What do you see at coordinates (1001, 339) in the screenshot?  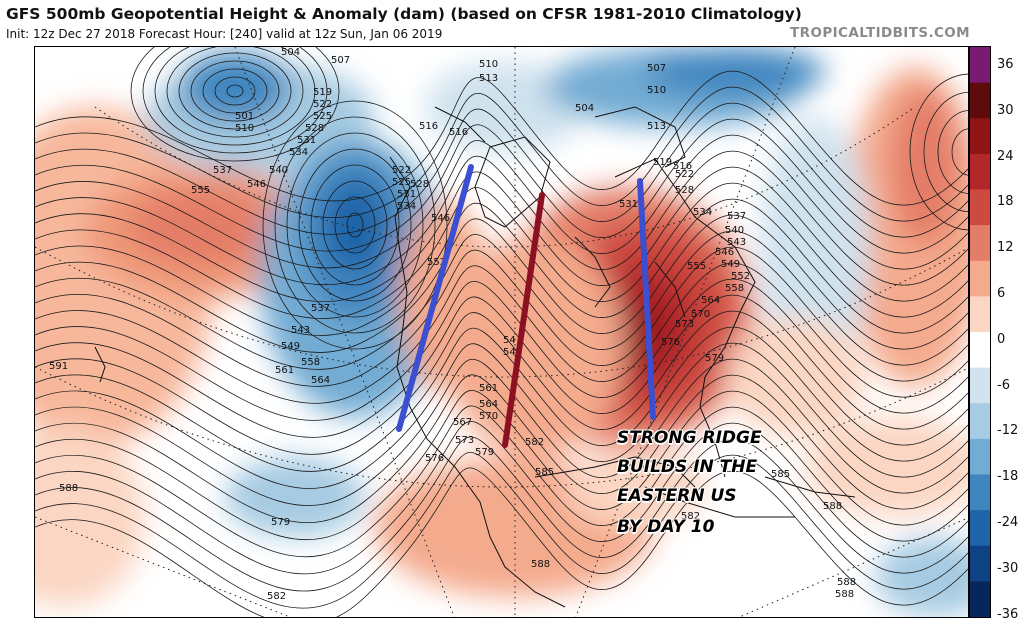 I see `colorbar-label: 0` at bounding box center [1001, 339].